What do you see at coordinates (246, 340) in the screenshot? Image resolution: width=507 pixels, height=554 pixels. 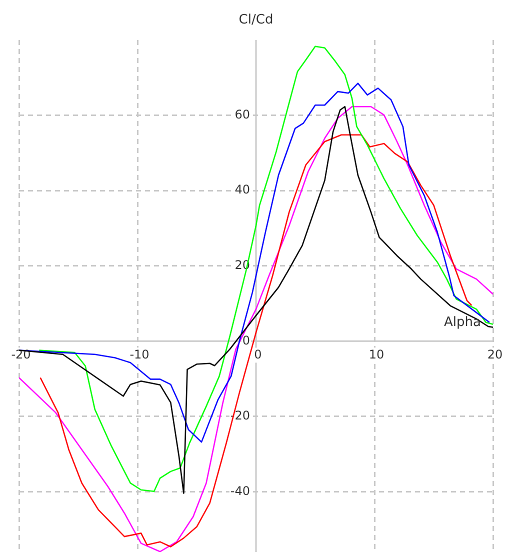 I see `y-tick-label: 0` at bounding box center [246, 340].